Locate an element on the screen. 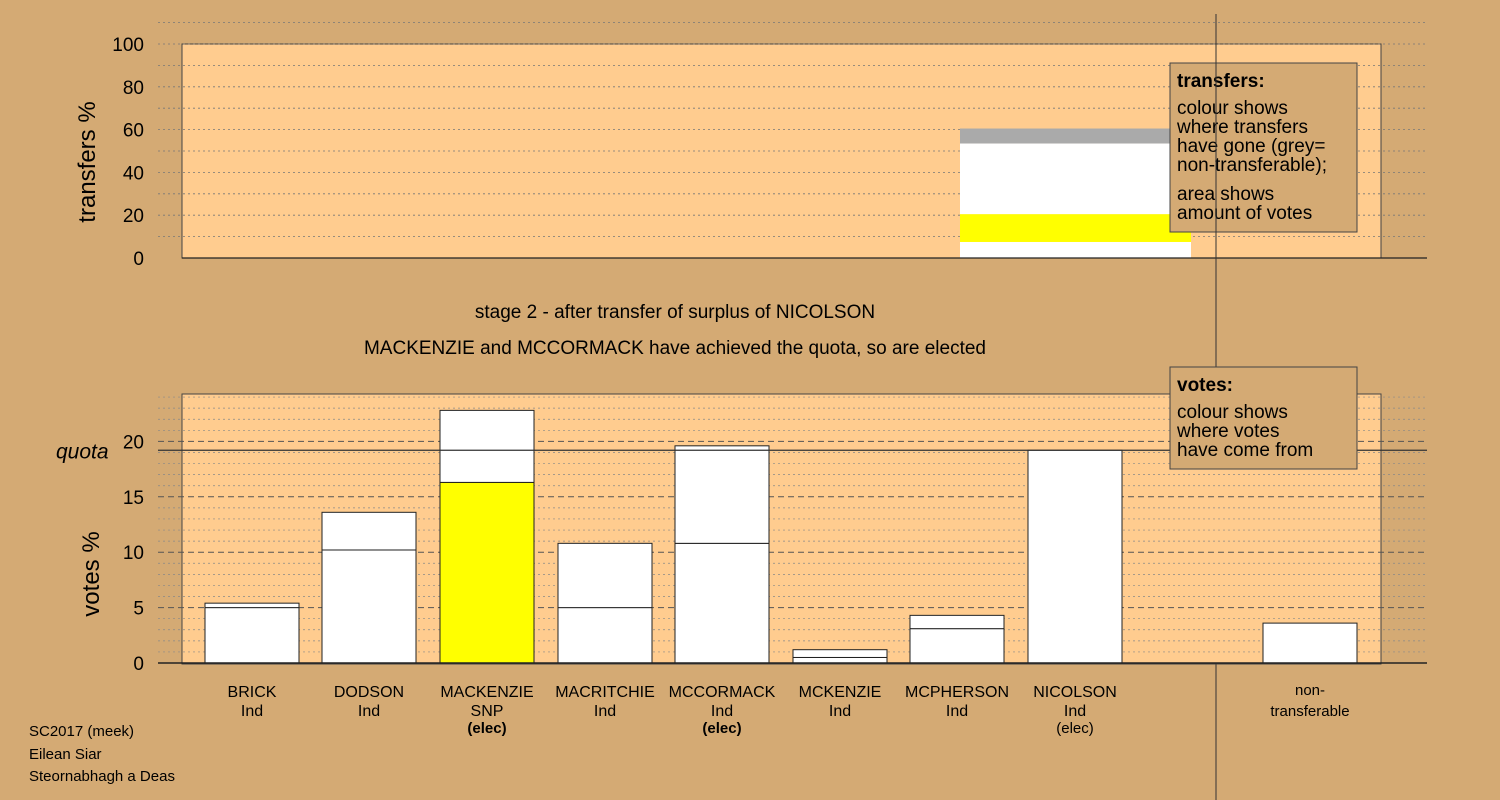 The height and width of the screenshot is (800, 1500). votes-y-tick-label: 10 is located at coordinates (133, 553).